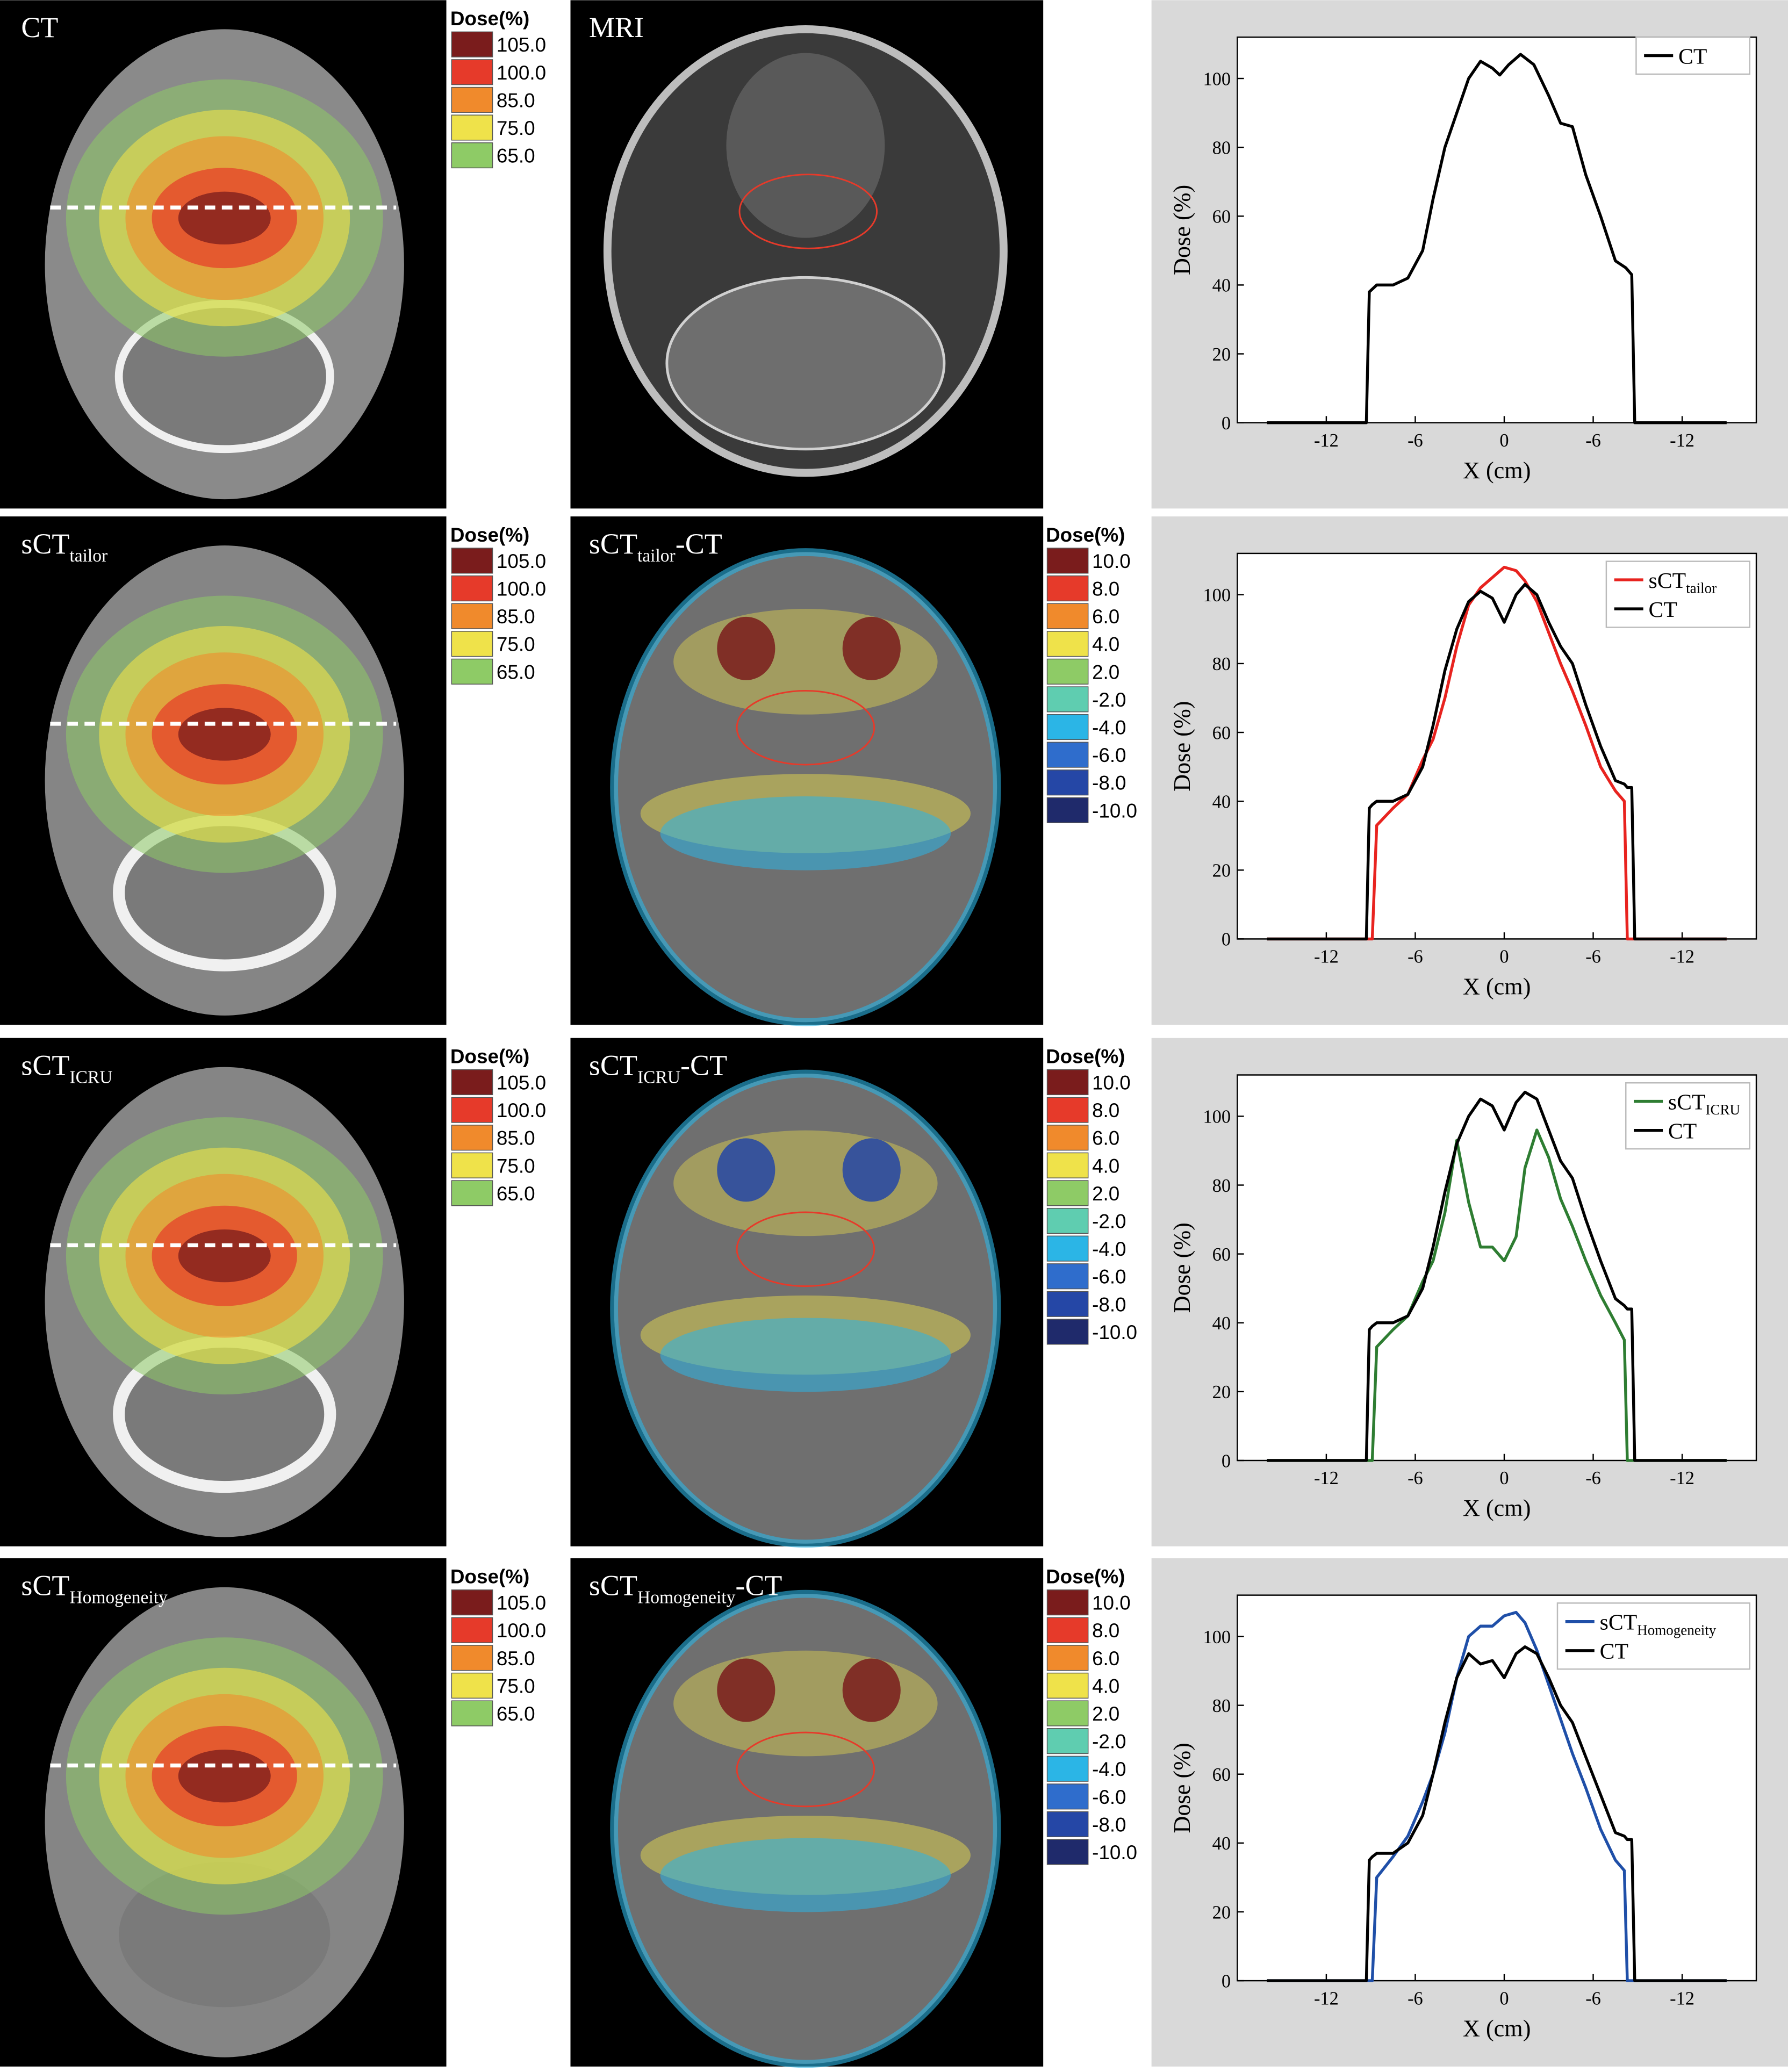  Describe the element at coordinates (658, 1078) in the screenshot. I see `compare-label-sub: ICRU` at that location.